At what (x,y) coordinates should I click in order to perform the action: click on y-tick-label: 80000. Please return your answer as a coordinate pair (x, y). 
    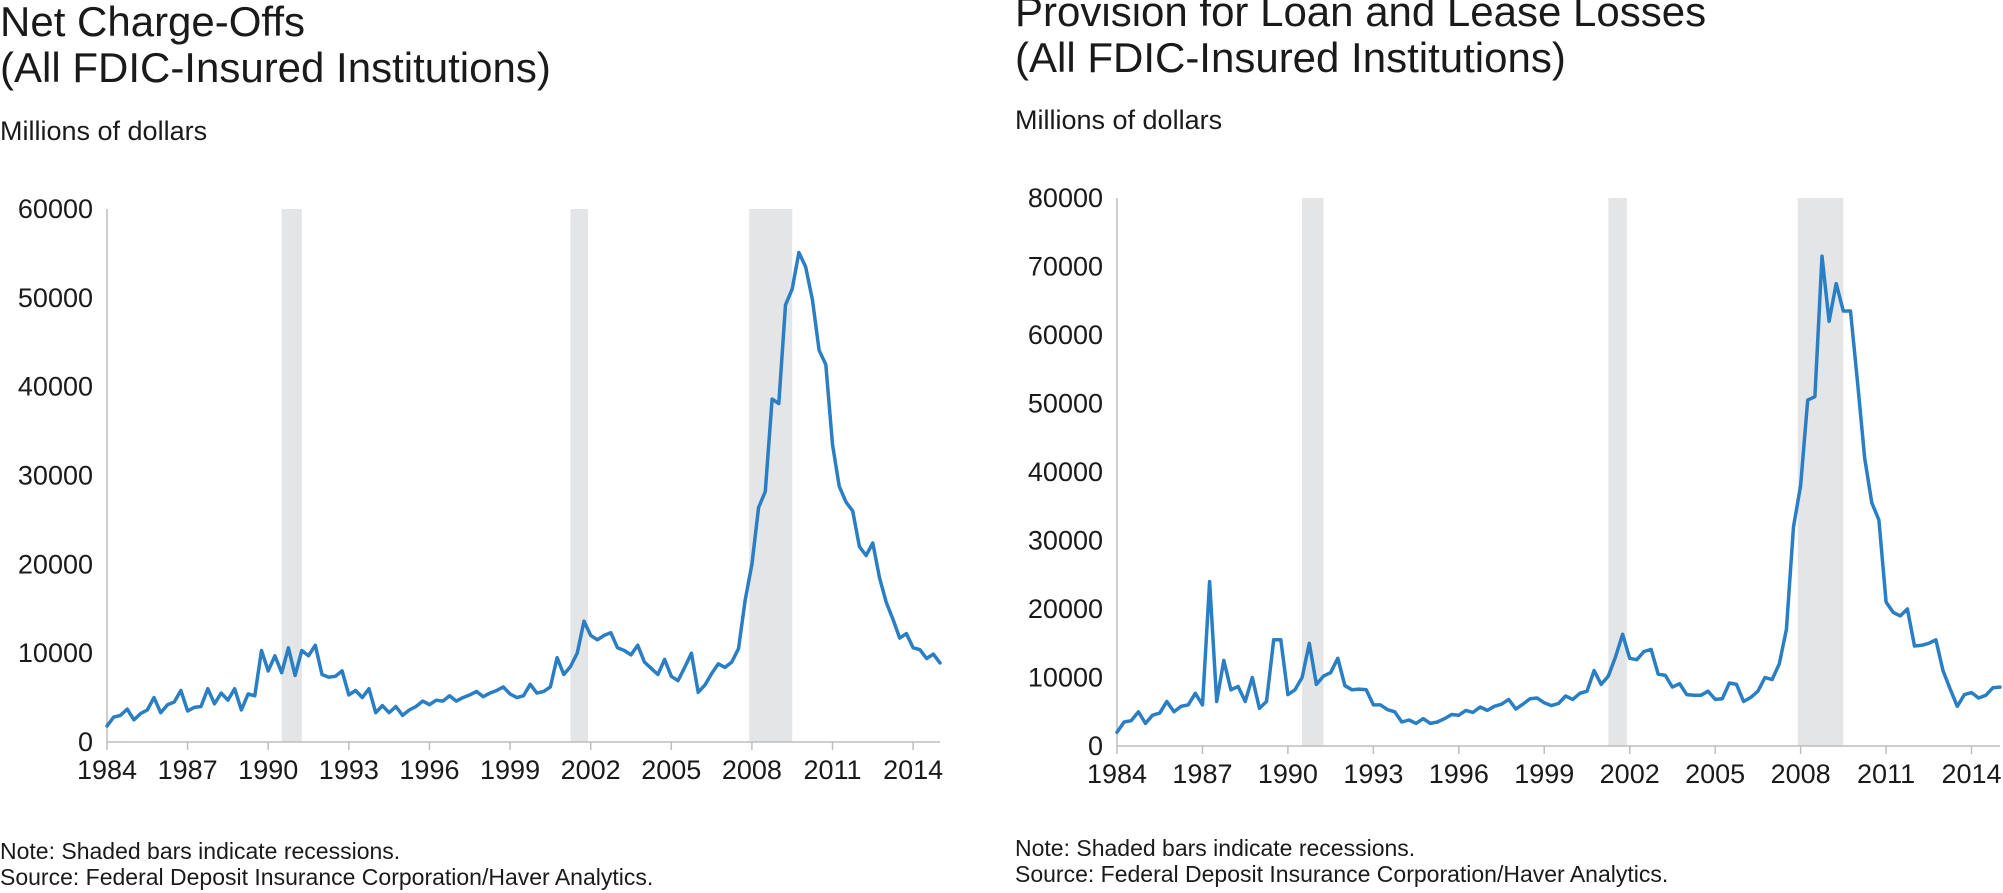
    Looking at the image, I should click on (1065, 198).